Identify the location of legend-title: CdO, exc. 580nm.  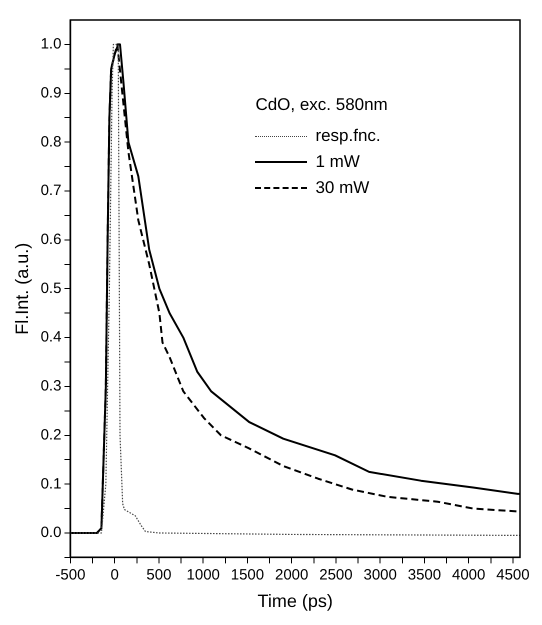
(321, 105).